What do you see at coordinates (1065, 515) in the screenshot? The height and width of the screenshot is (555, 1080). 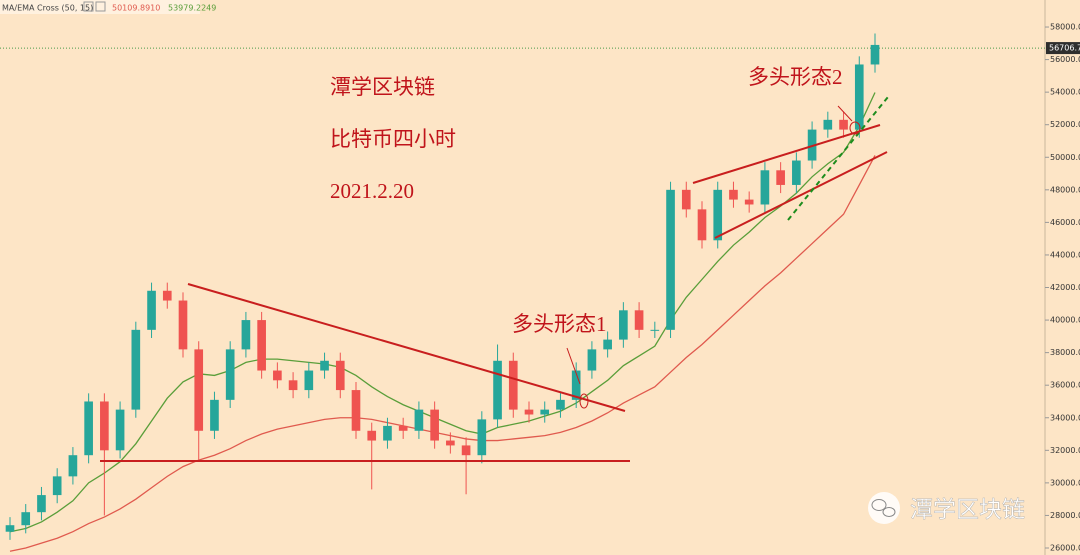 I see `y-tick-label: 28000.00` at bounding box center [1065, 515].